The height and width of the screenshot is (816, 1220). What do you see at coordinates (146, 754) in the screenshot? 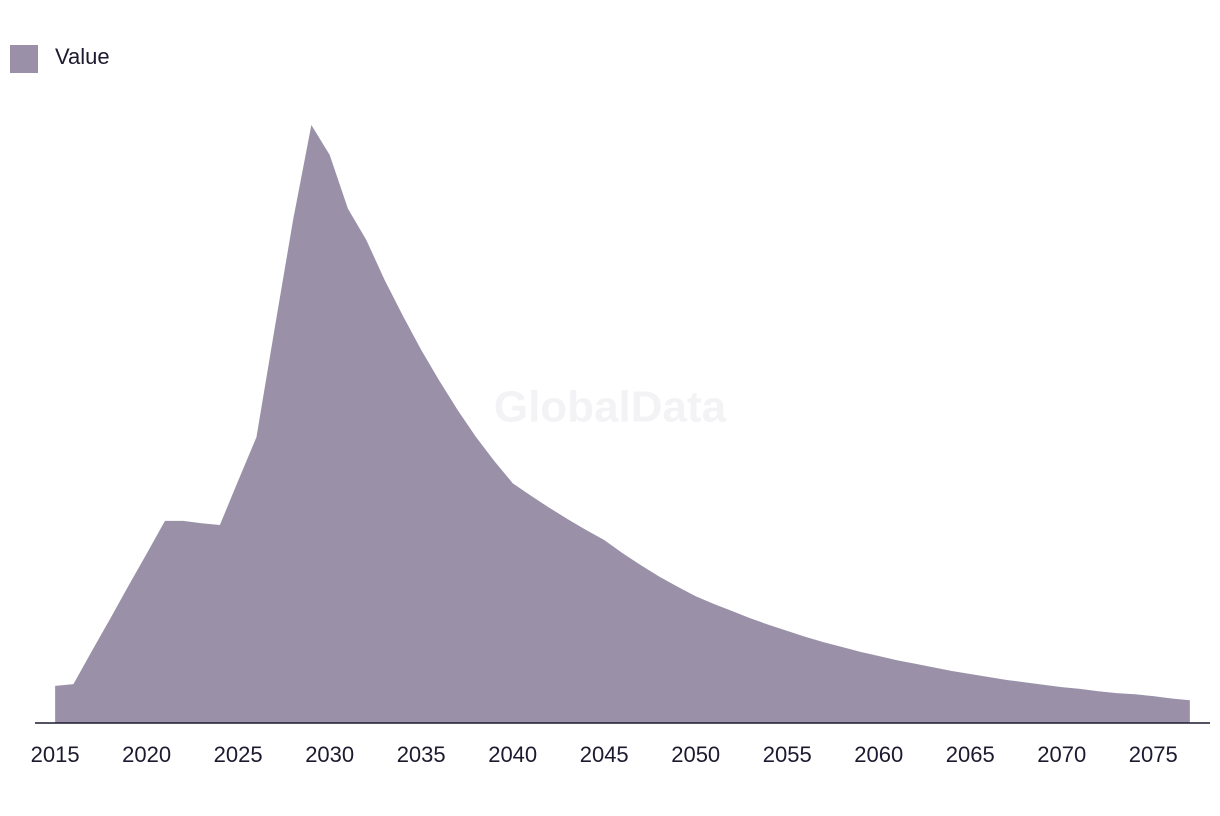
I see `x-tick-label: 2020` at bounding box center [146, 754].